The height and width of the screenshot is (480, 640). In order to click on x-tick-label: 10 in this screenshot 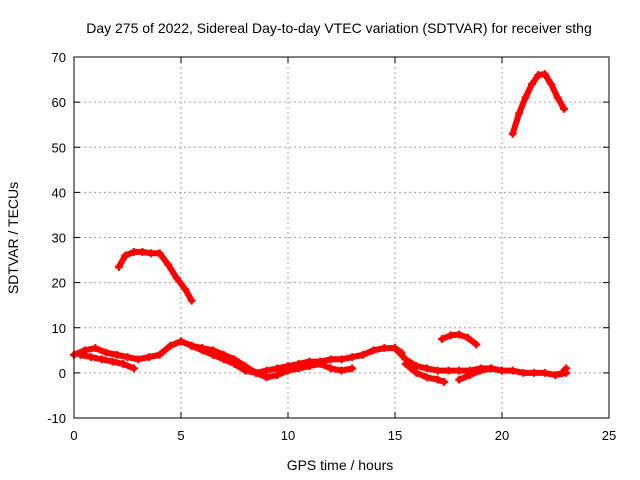, I will do `click(288, 435)`.